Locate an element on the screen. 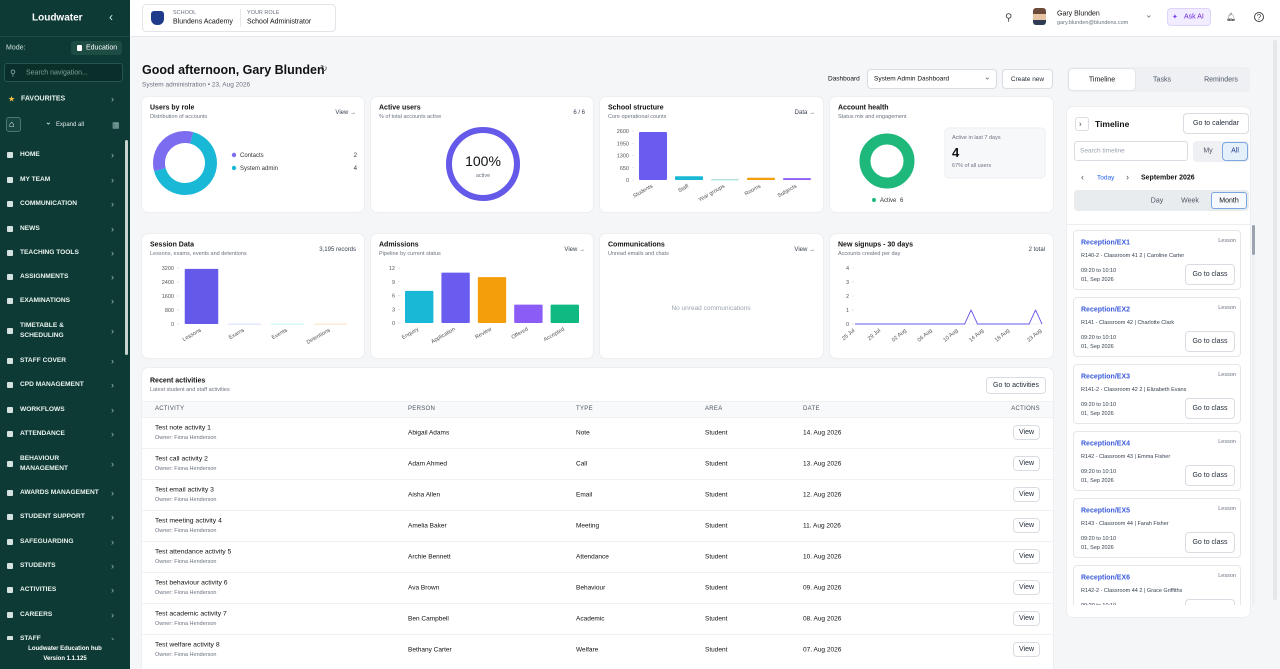 The image size is (1280, 669). expand-button is located at coordinates (1082, 124).